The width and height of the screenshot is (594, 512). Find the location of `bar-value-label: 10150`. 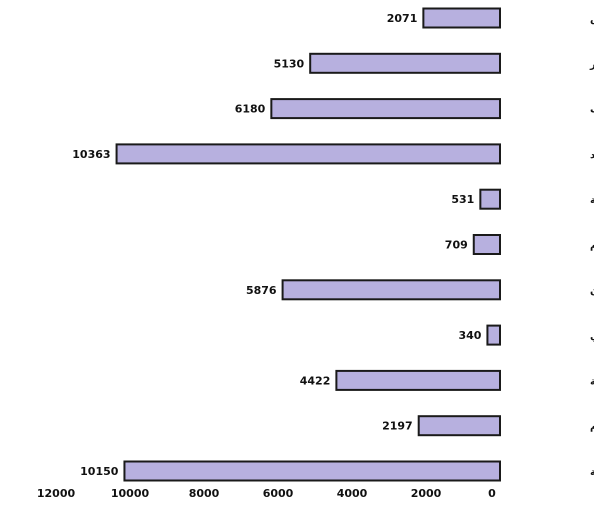

bar-value-label: 10150 is located at coordinates (99, 471).